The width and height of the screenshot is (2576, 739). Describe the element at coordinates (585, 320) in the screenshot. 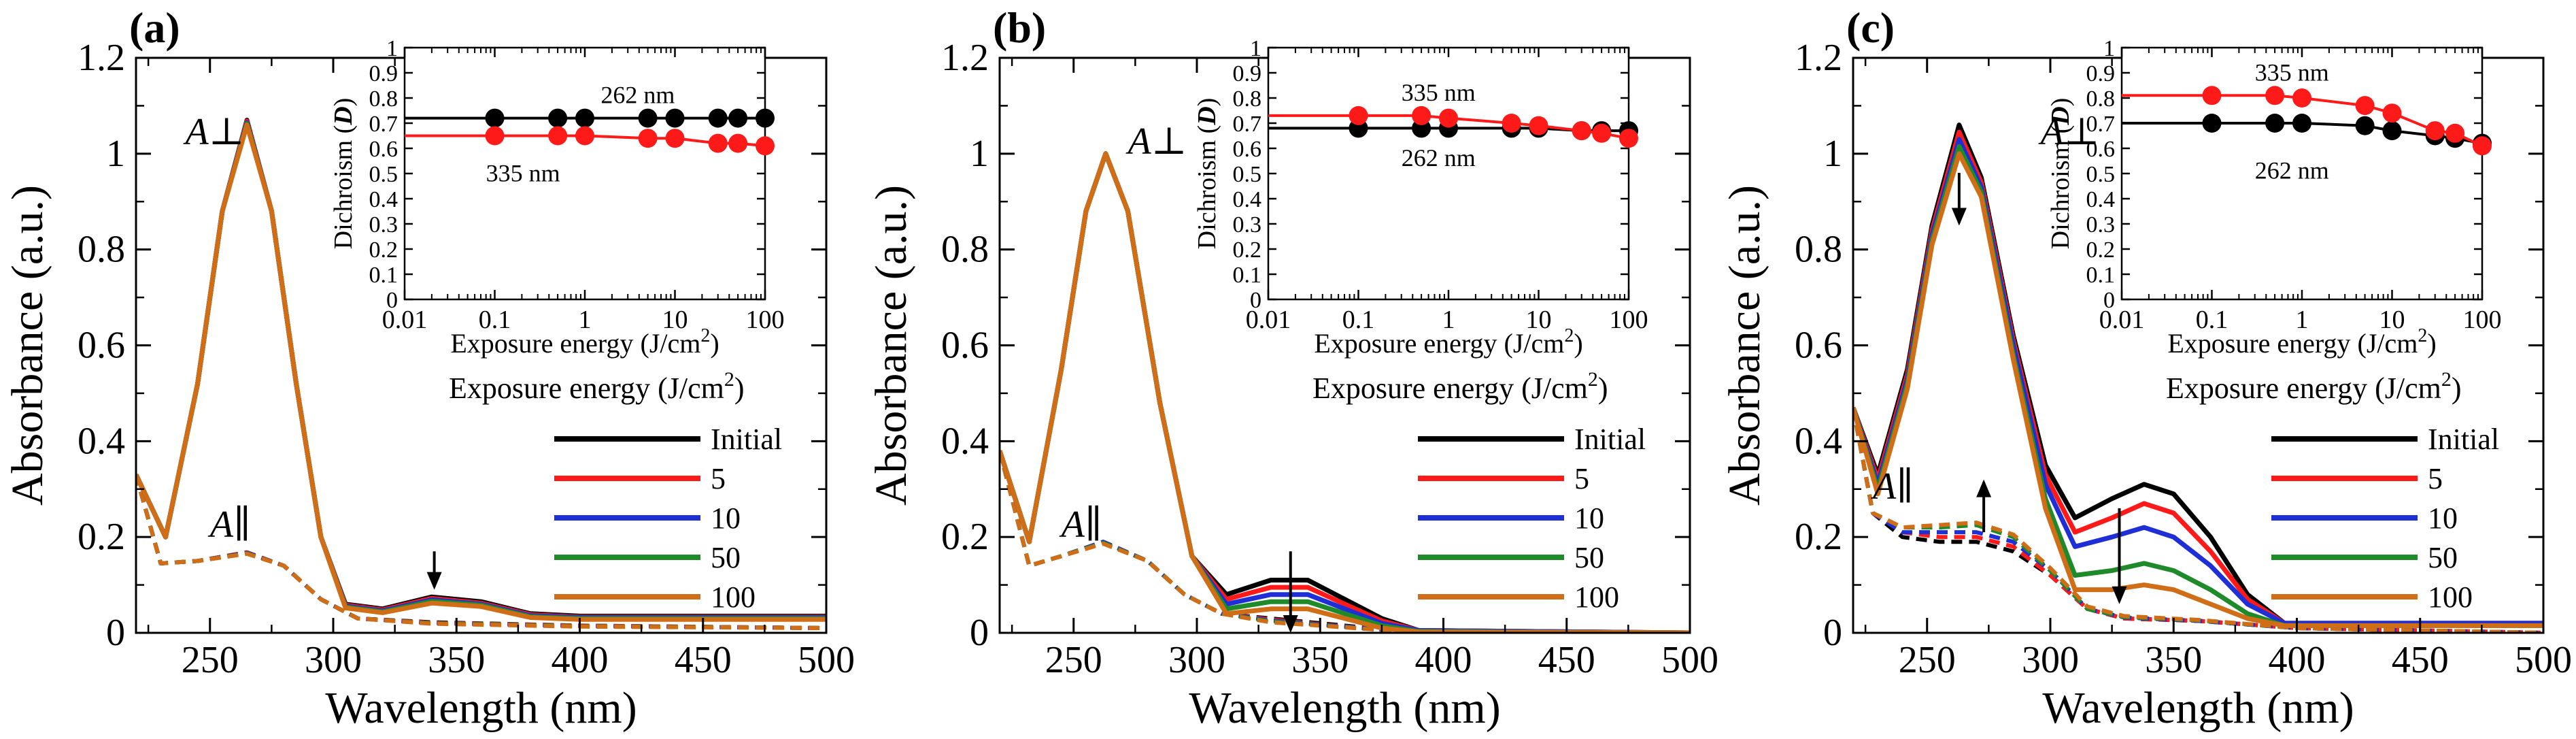

I see `inset-x-tick-label: 1` at that location.